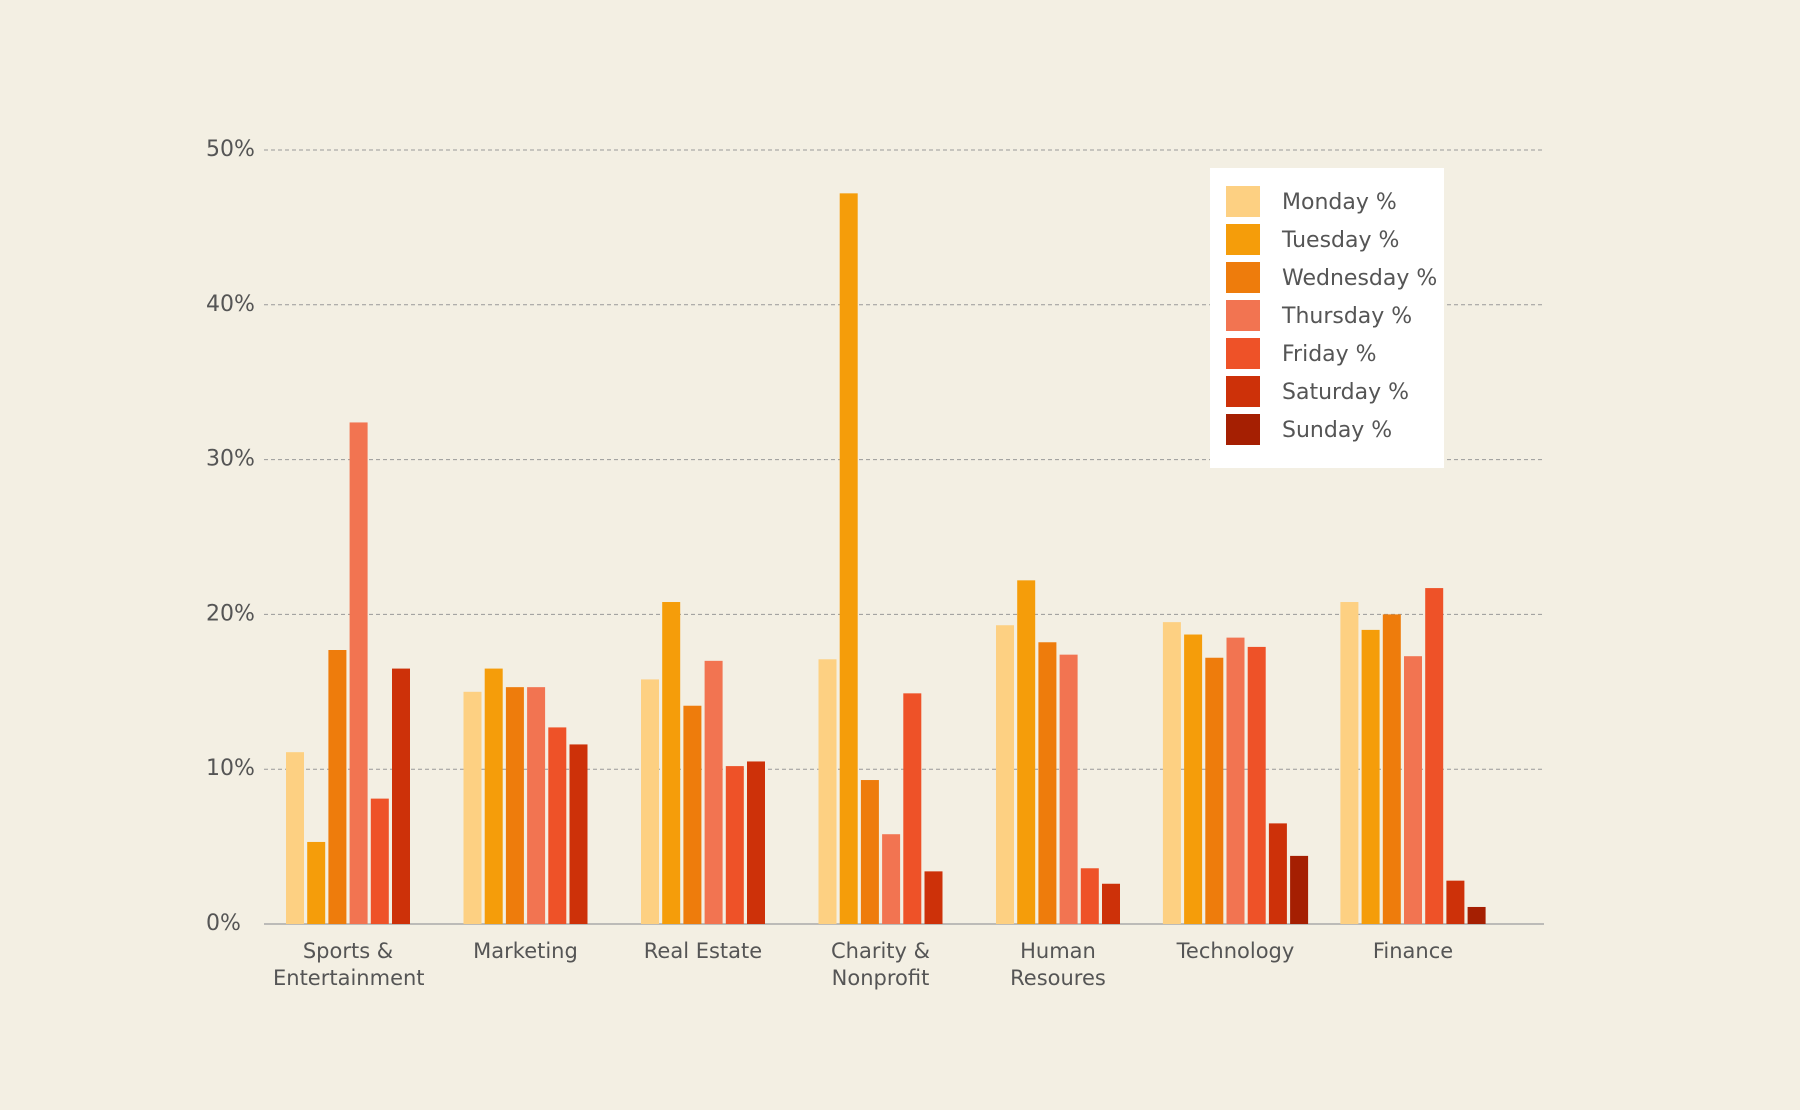 The height and width of the screenshot is (1110, 1800). Describe the element at coordinates (1346, 316) in the screenshot. I see `legend-label: Thursday %` at that location.